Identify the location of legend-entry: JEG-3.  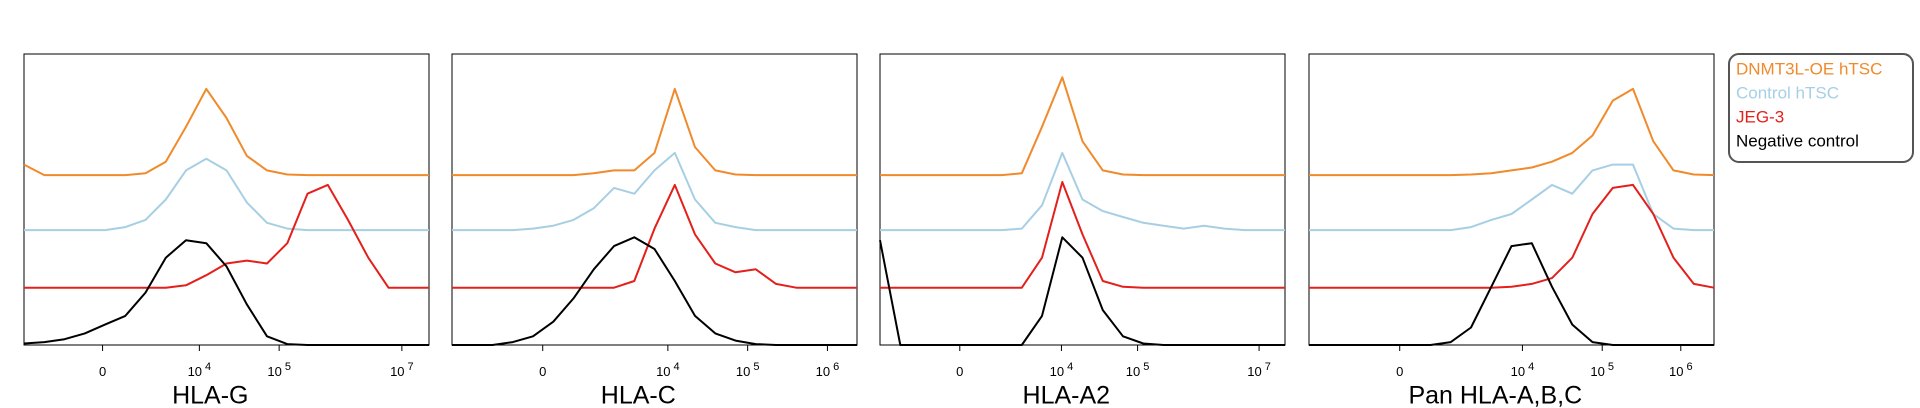
(1760, 116).